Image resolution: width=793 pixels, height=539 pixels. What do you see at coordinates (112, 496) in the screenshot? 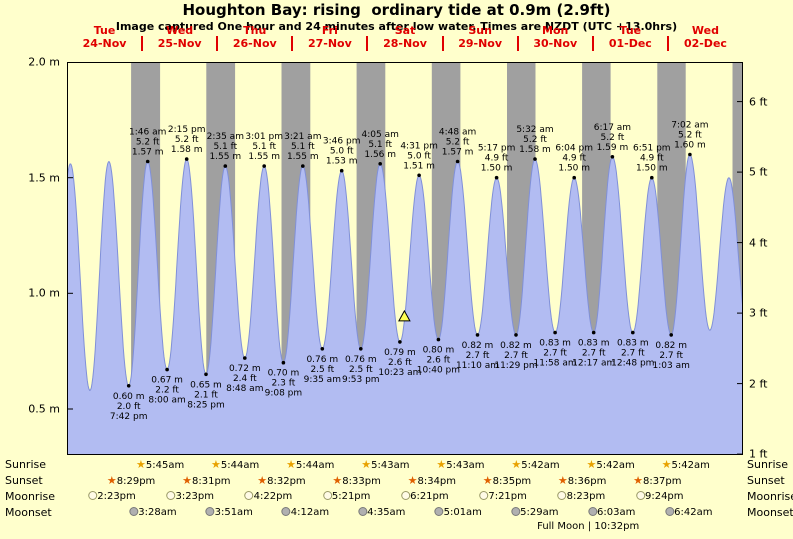
I see `moonrise-event: 2:23pm` at bounding box center [112, 496].